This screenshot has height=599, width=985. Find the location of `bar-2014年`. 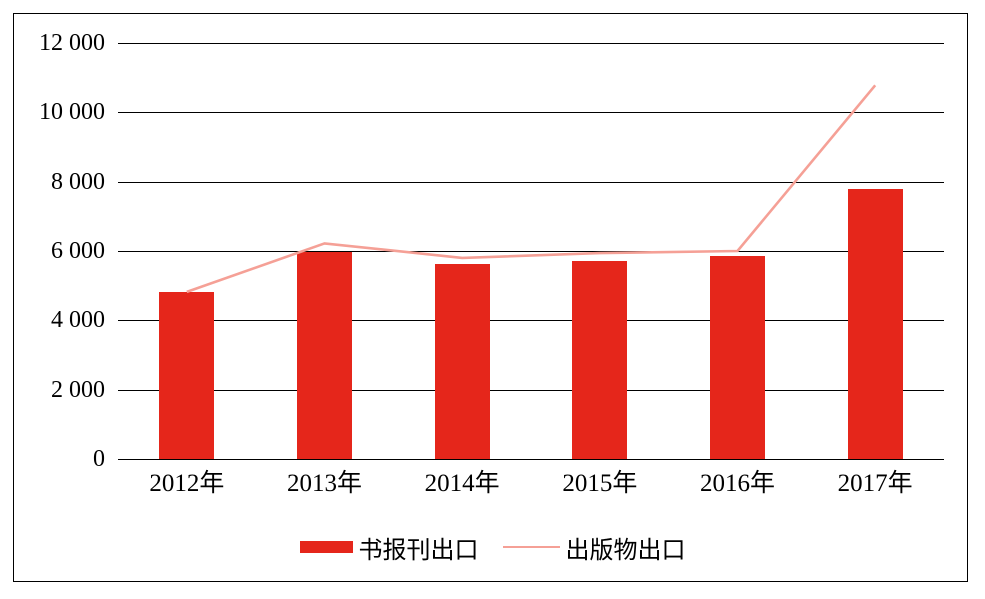

bar-2014年 is located at coordinates (462, 361).